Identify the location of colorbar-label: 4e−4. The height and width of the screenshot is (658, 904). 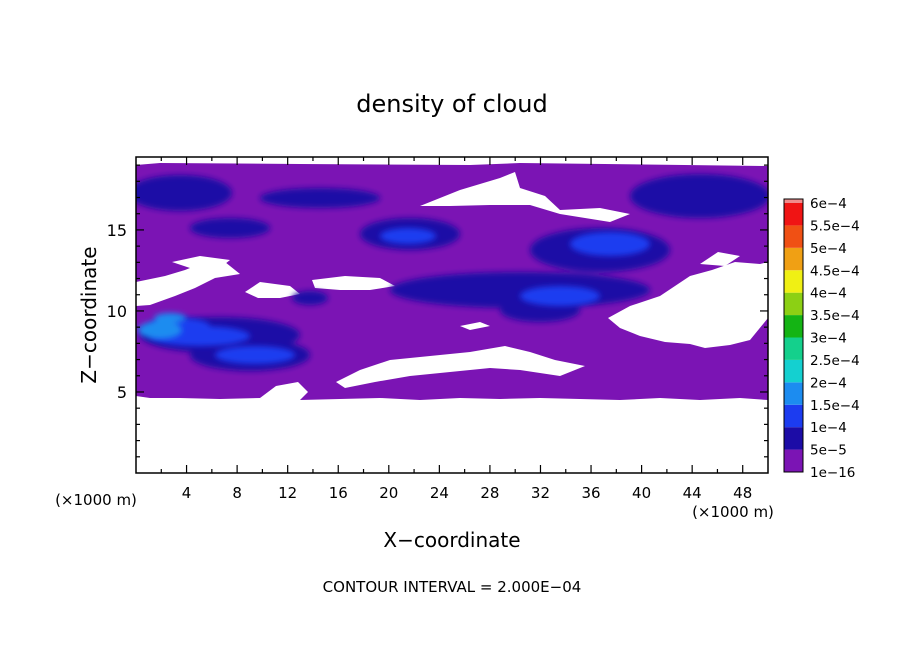
(828, 294).